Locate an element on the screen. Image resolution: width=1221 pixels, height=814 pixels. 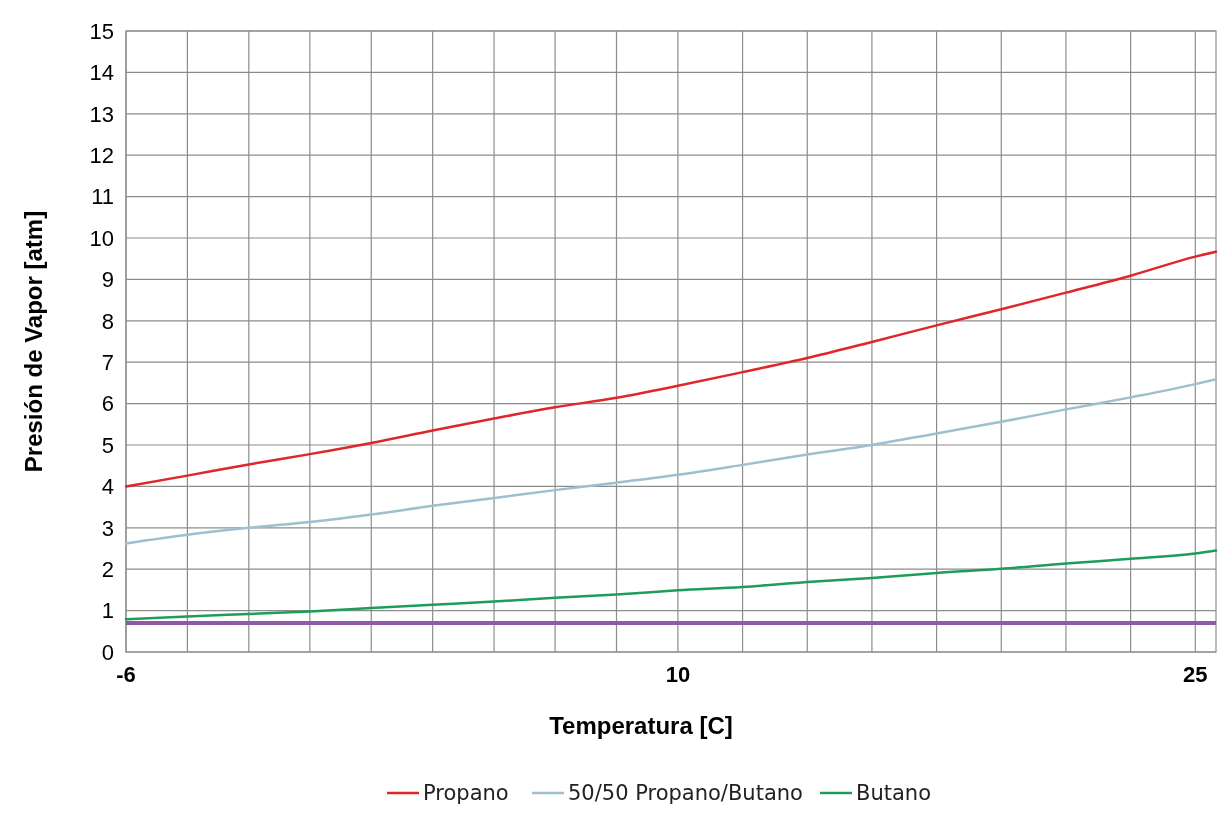
y-tick-label: 3 is located at coordinates (107, 528).